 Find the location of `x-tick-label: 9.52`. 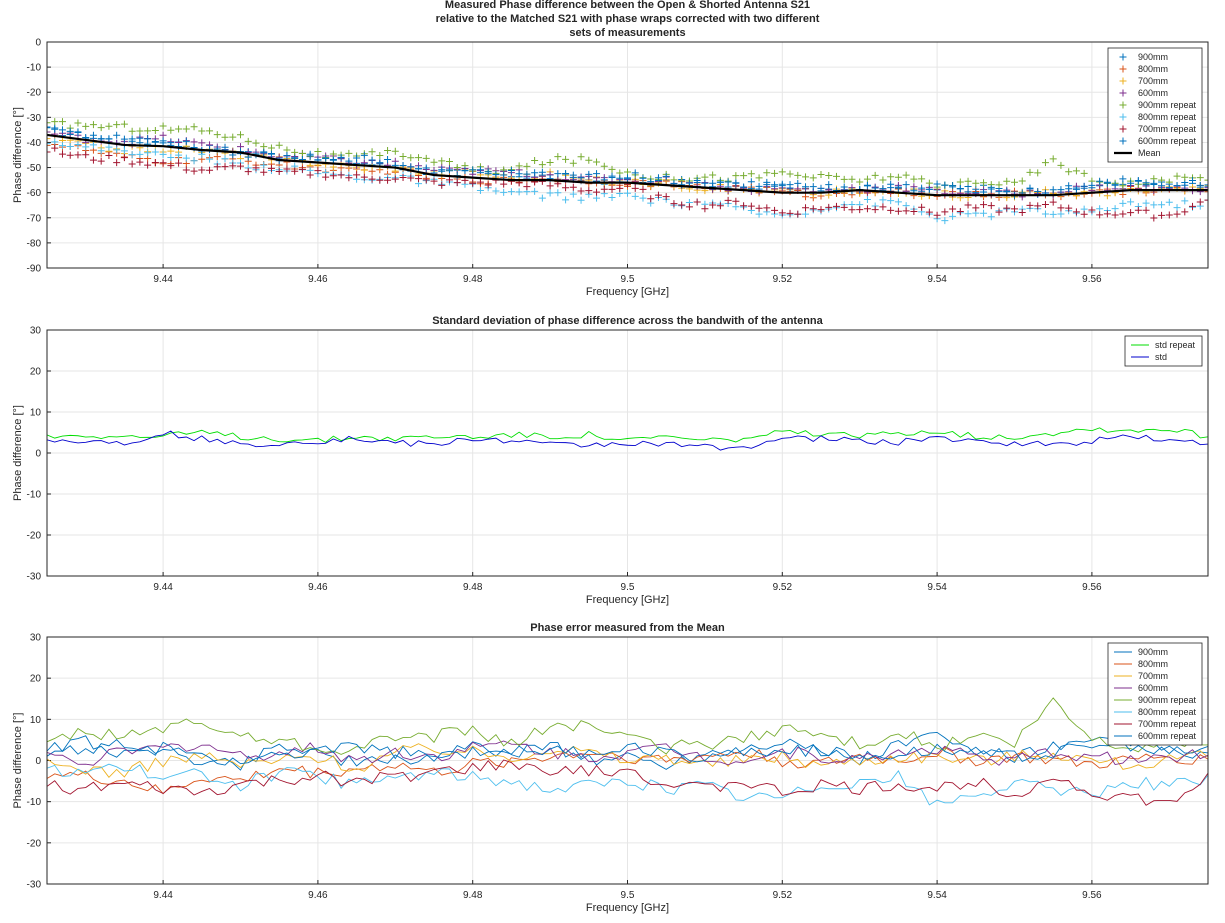

x-tick-label: 9.52 is located at coordinates (783, 587).